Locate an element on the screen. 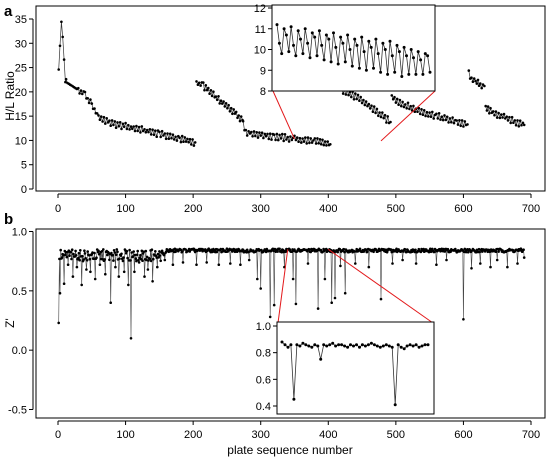 The width and height of the screenshot is (553, 460). inset-series-a is located at coordinates (353, 50).